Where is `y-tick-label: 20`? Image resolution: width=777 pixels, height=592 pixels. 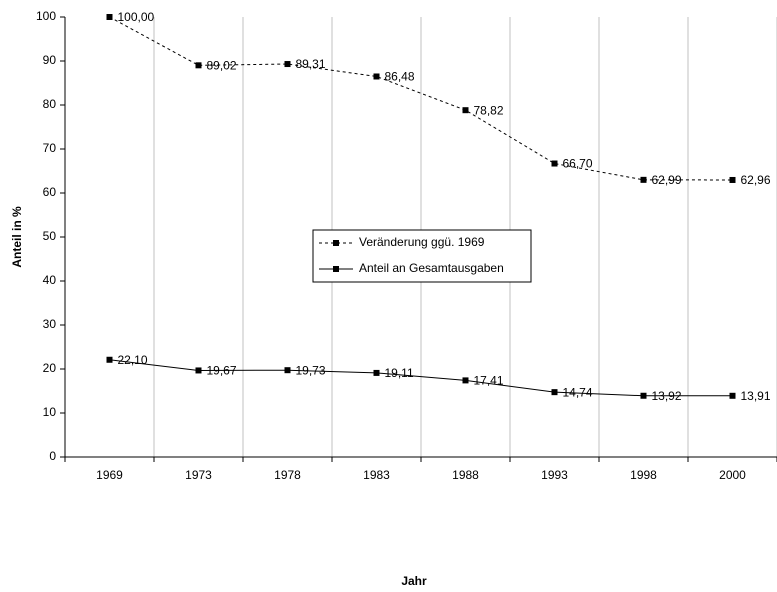 y-tick-label: 20 is located at coordinates (50, 368).